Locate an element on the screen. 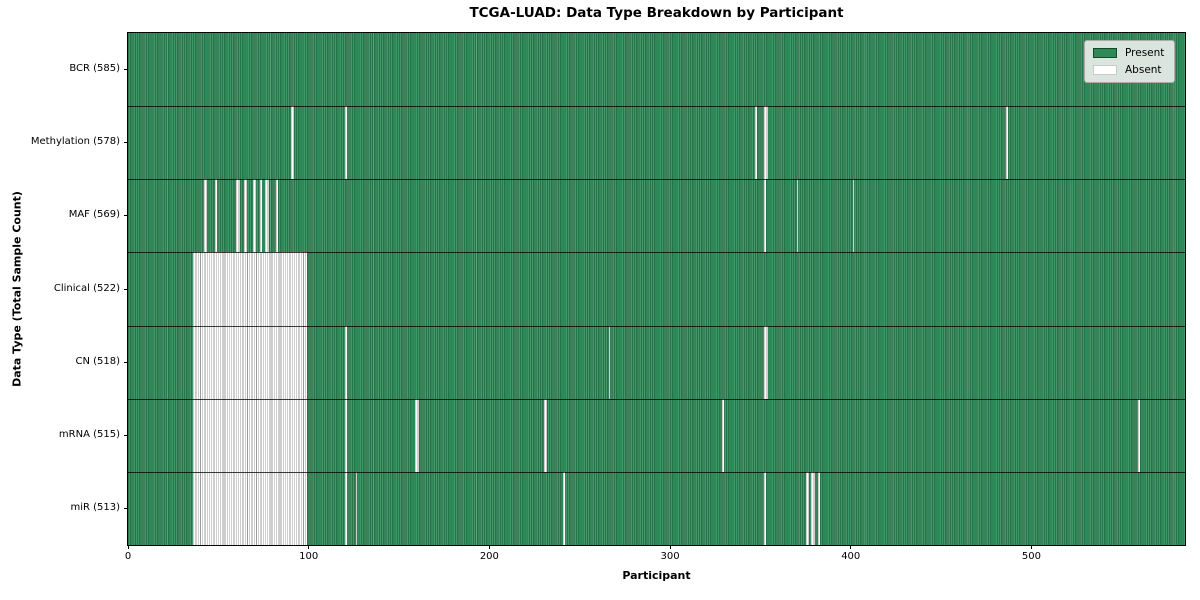  heatmap-row-maf is located at coordinates (656, 216).